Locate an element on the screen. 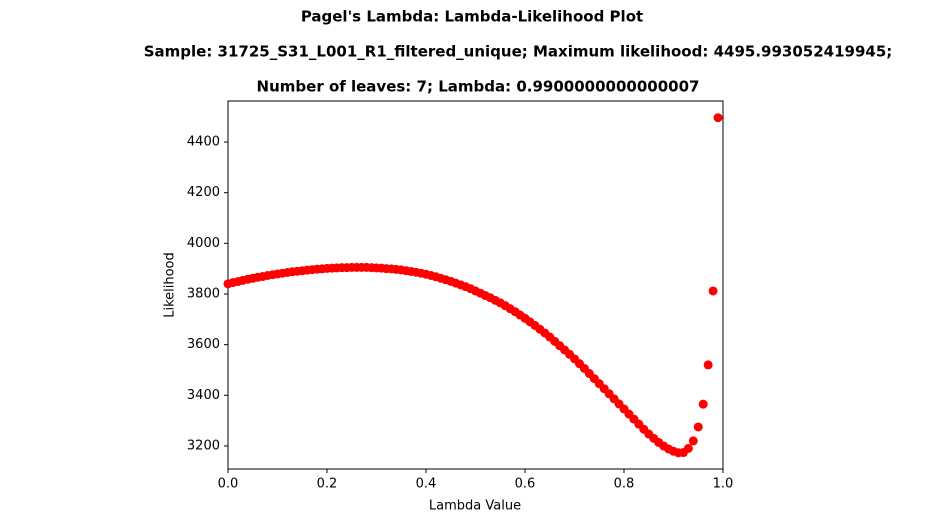 Image resolution: width=950 pixels, height=523 pixels. x-tick-label: 0.6 is located at coordinates (525, 484).